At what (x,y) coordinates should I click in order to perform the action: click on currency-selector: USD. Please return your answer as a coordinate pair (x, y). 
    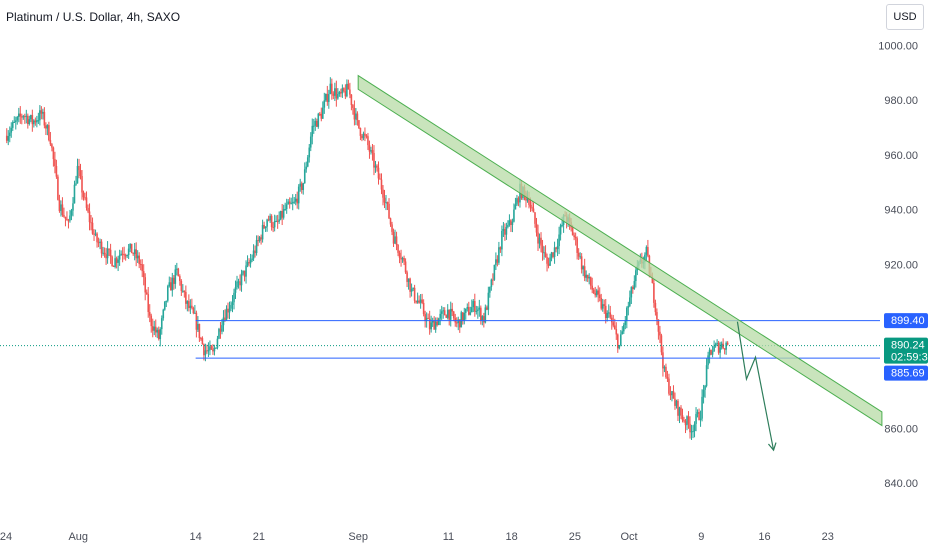
    Looking at the image, I should click on (905, 17).